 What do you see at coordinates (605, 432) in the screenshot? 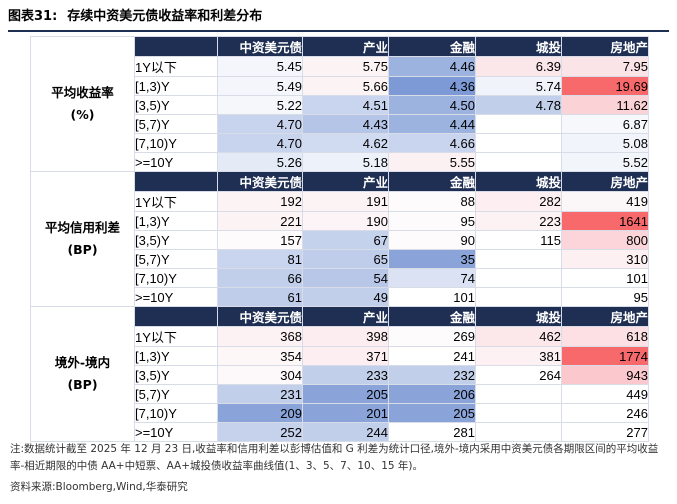
I see `value-cell: 277` at bounding box center [605, 432].